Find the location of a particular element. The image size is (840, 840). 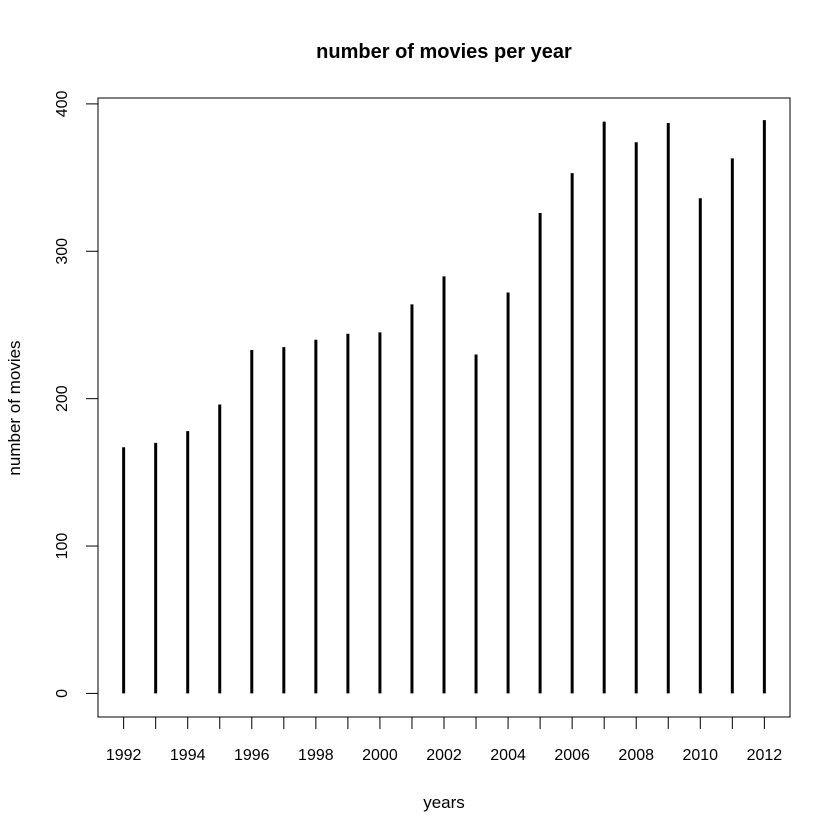

x-tick-label-1994: 1994 is located at coordinates (188, 755).